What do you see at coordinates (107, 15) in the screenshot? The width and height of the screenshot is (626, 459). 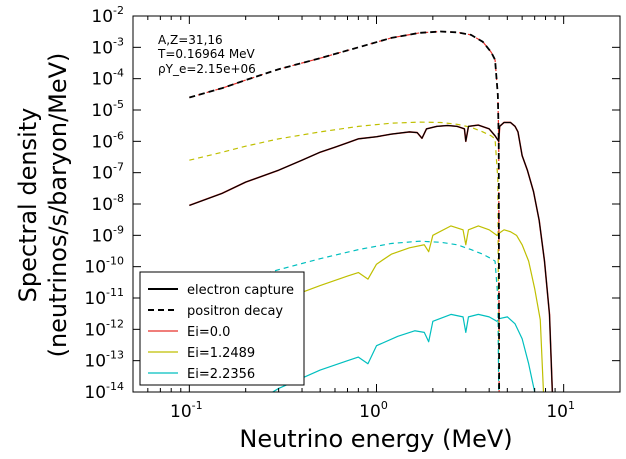 I see `y-tick-label: 10⁻²` at bounding box center [107, 15].